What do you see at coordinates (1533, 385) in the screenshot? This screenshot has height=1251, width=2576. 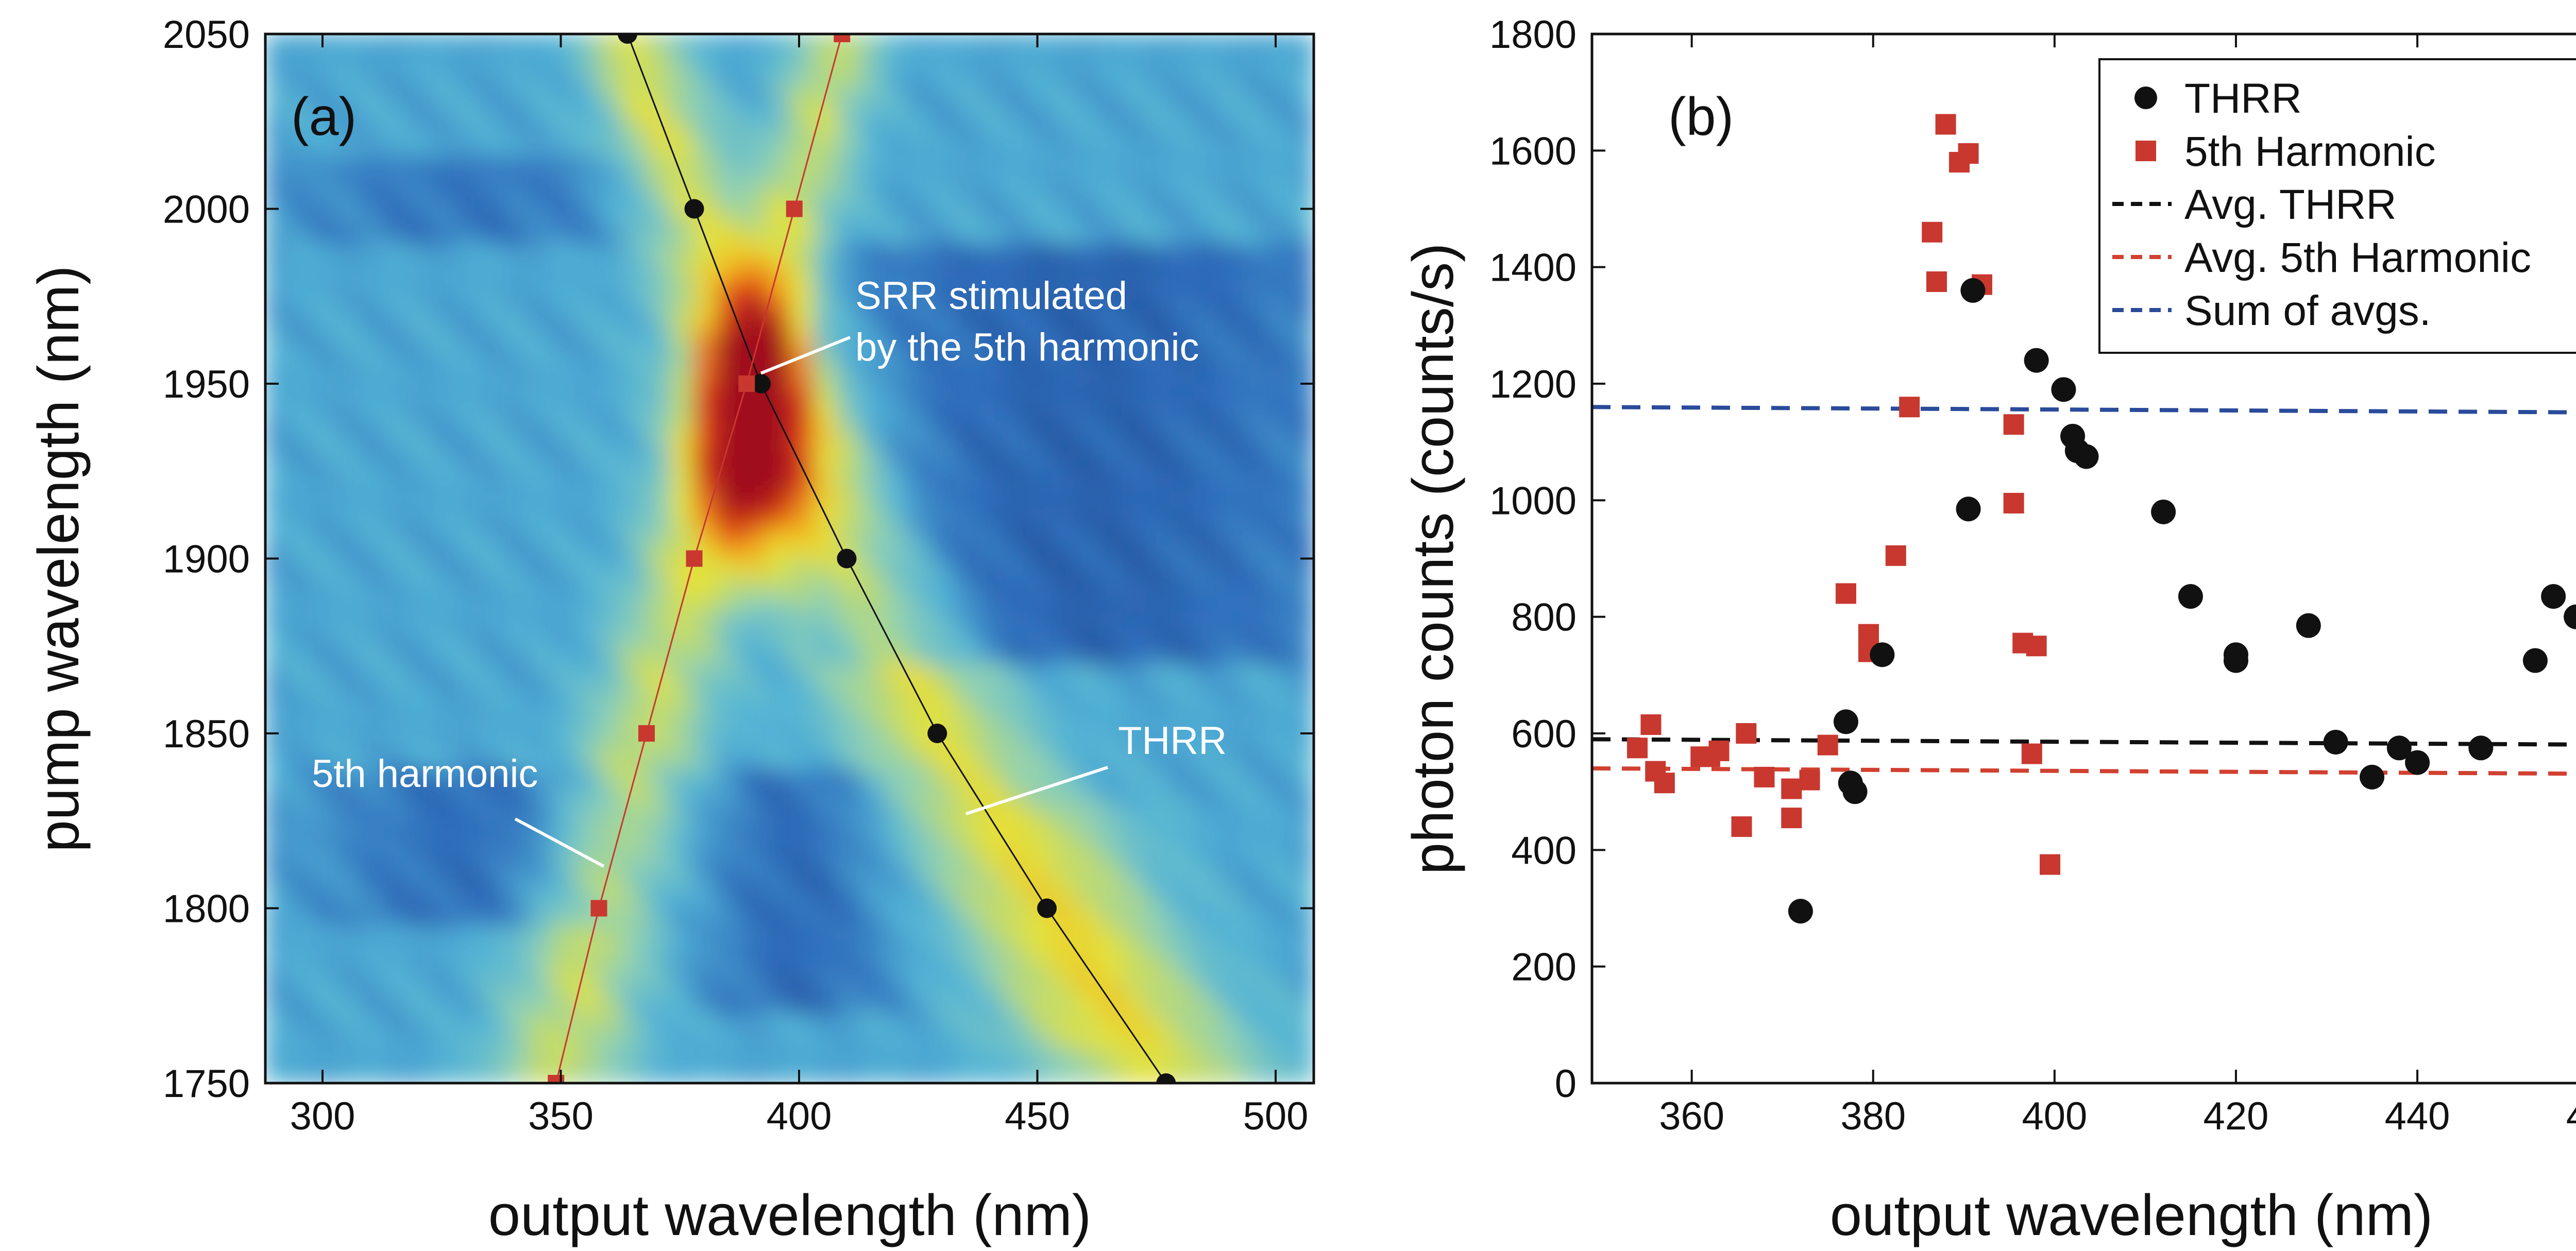 I see `panel-b-ytick-label: 1200` at bounding box center [1533, 385].